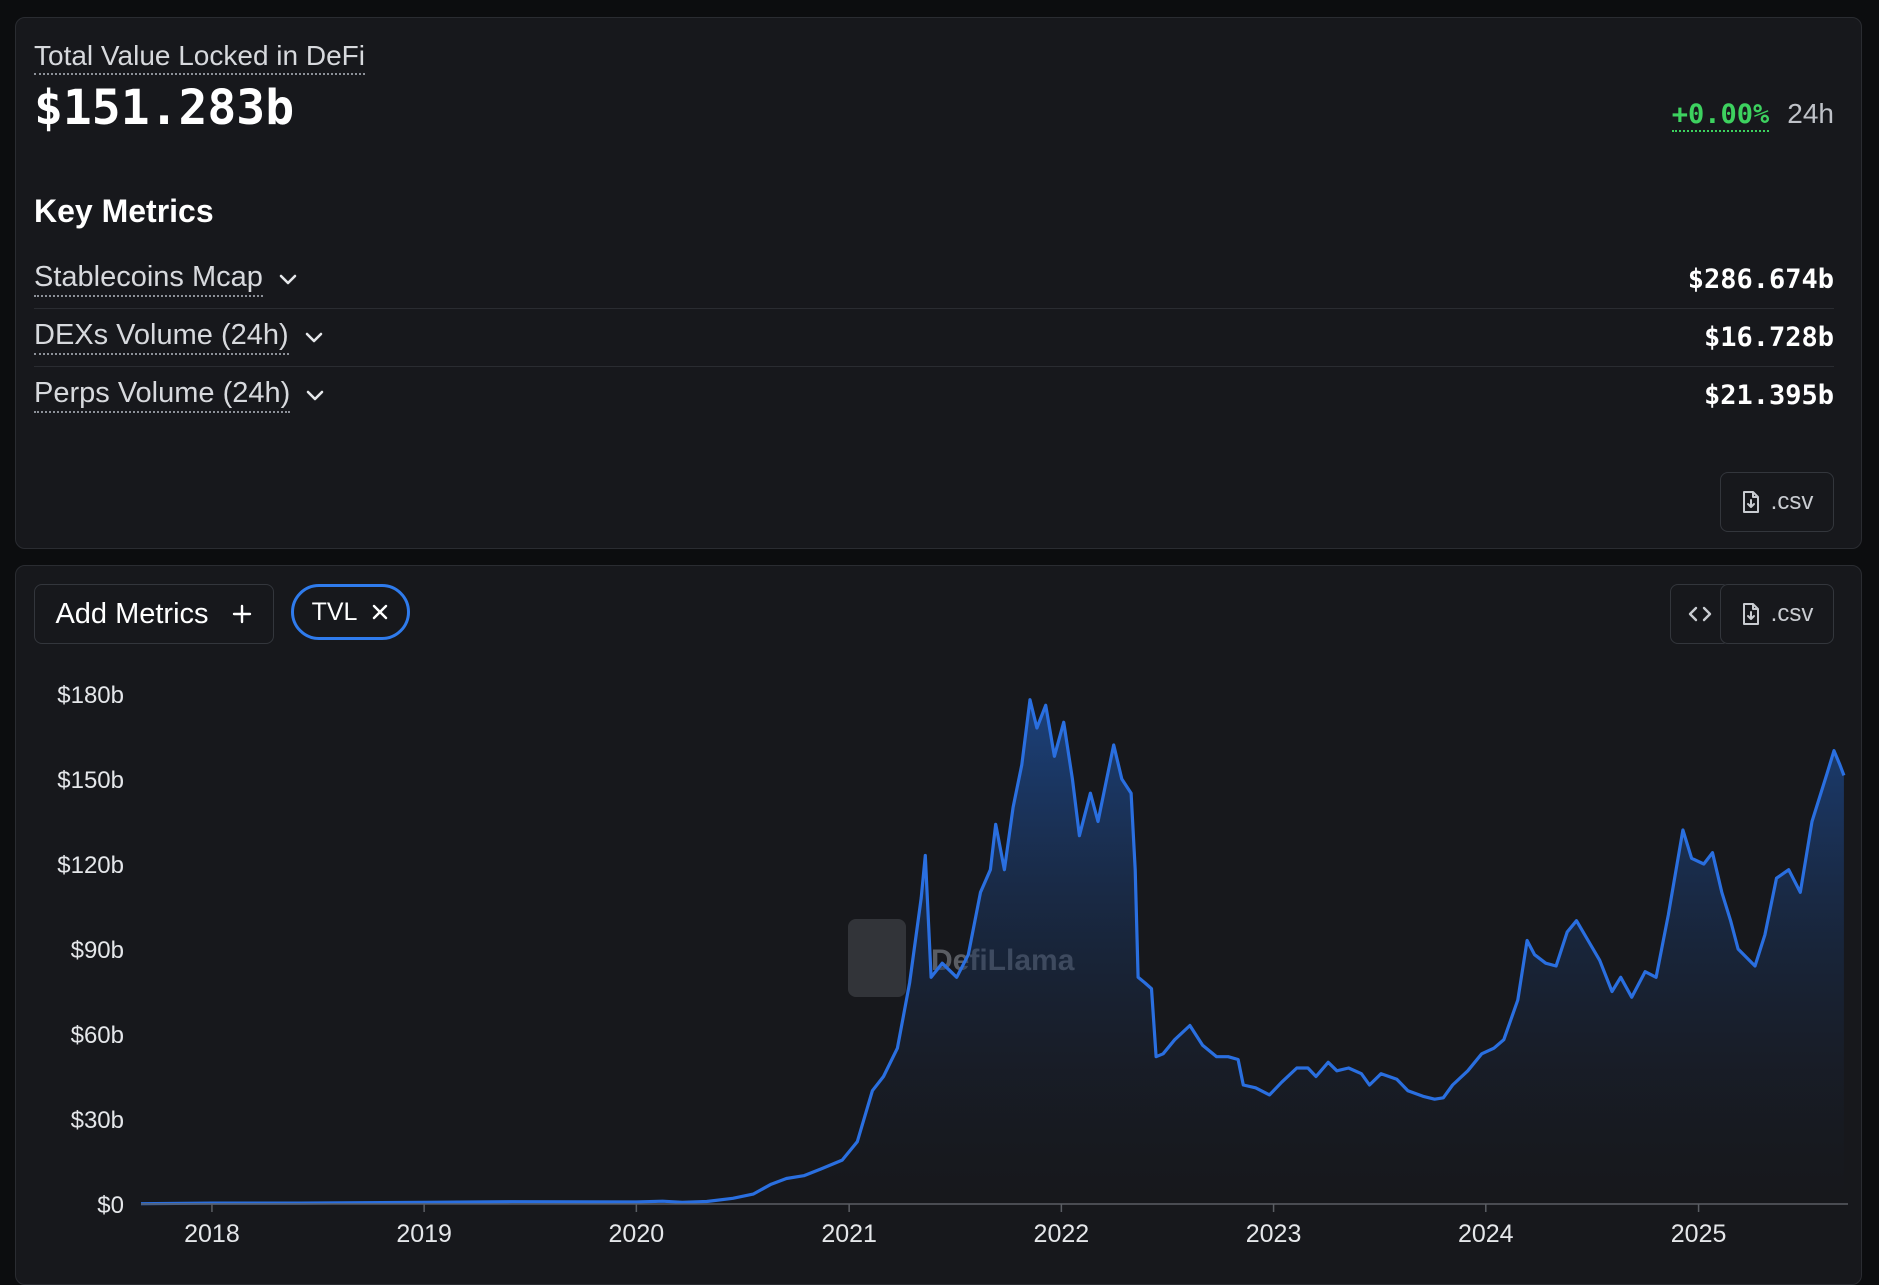 The width and height of the screenshot is (1879, 1285). I want to click on x-tick-label: 2018, so click(212, 1234).